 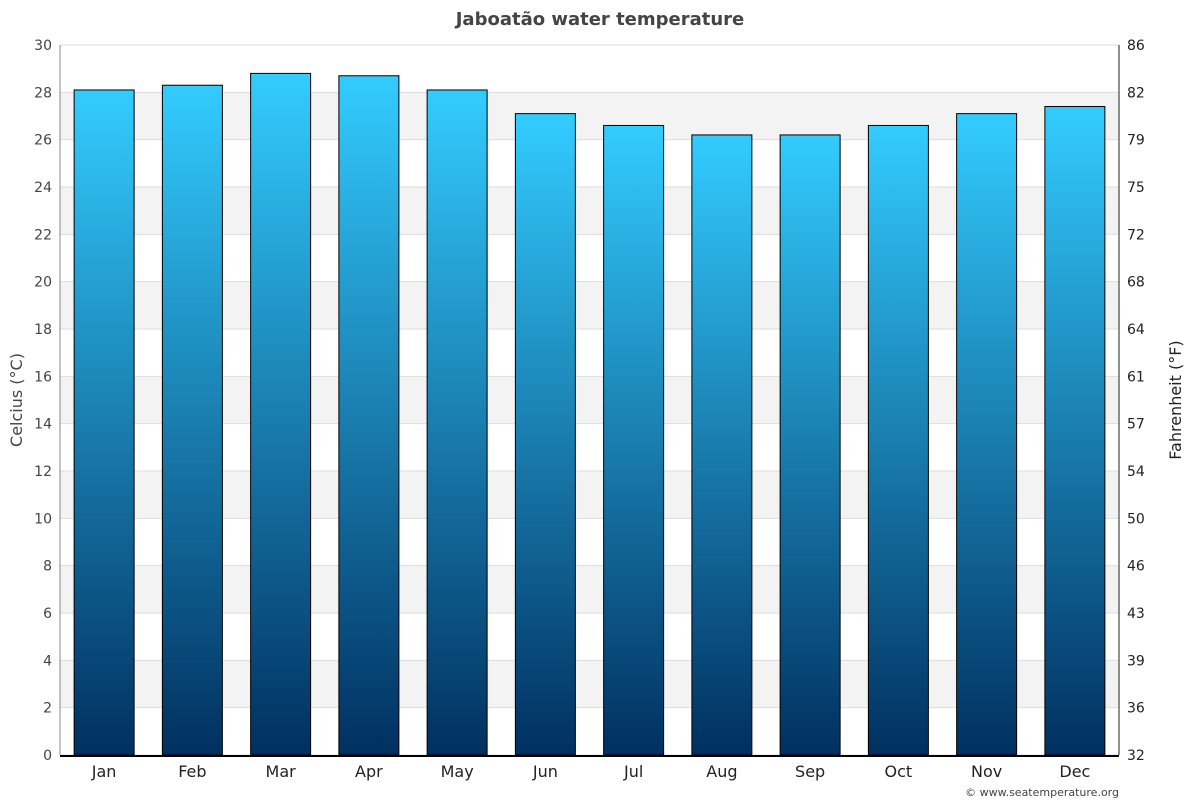 What do you see at coordinates (1136, 472) in the screenshot?
I see `y-tick-label-right: 54` at bounding box center [1136, 472].